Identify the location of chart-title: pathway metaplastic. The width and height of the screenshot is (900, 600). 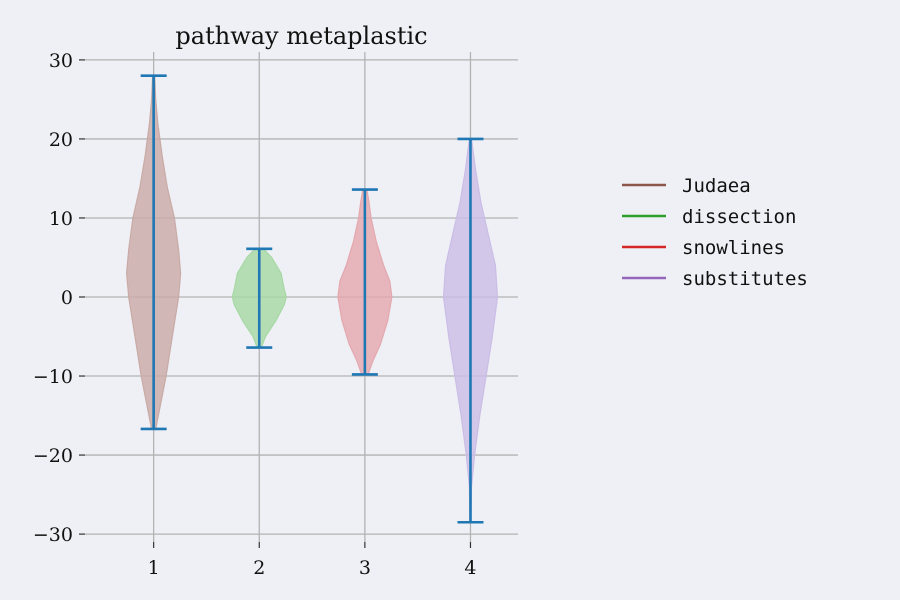
(301, 36).